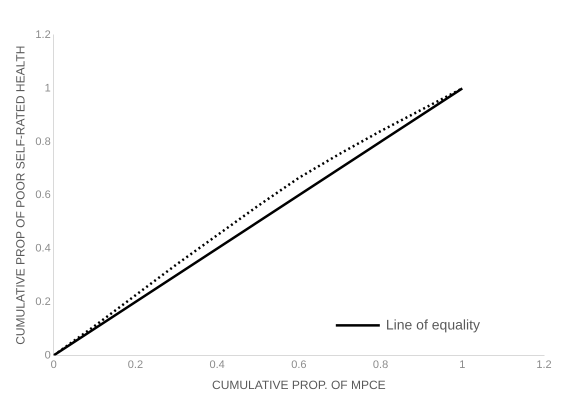 The height and width of the screenshot is (405, 564). Describe the element at coordinates (380, 365) in the screenshot. I see `x-tick-label: 0.8` at that location.